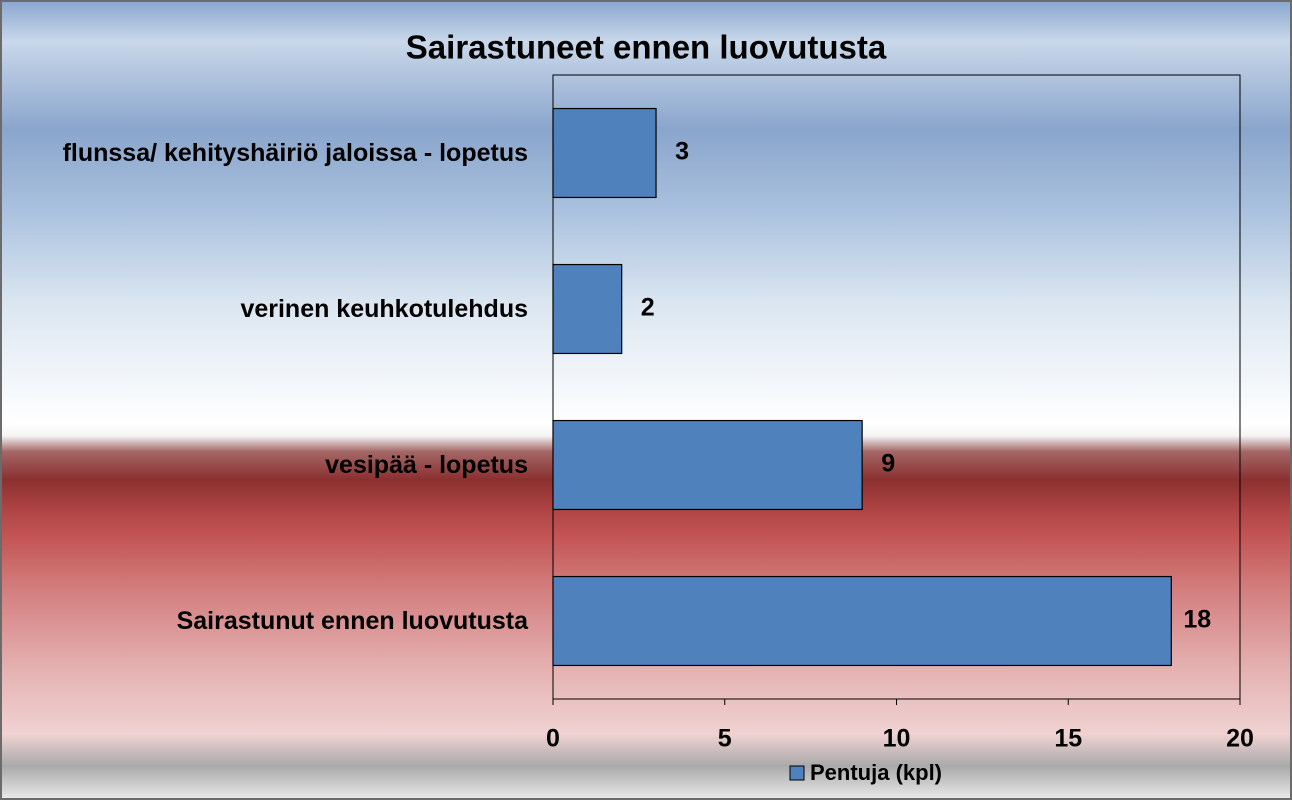 The height and width of the screenshot is (800, 1292). What do you see at coordinates (278, 465) in the screenshot?
I see `y-tick-label-box: vesipää - lopetus` at bounding box center [278, 465].